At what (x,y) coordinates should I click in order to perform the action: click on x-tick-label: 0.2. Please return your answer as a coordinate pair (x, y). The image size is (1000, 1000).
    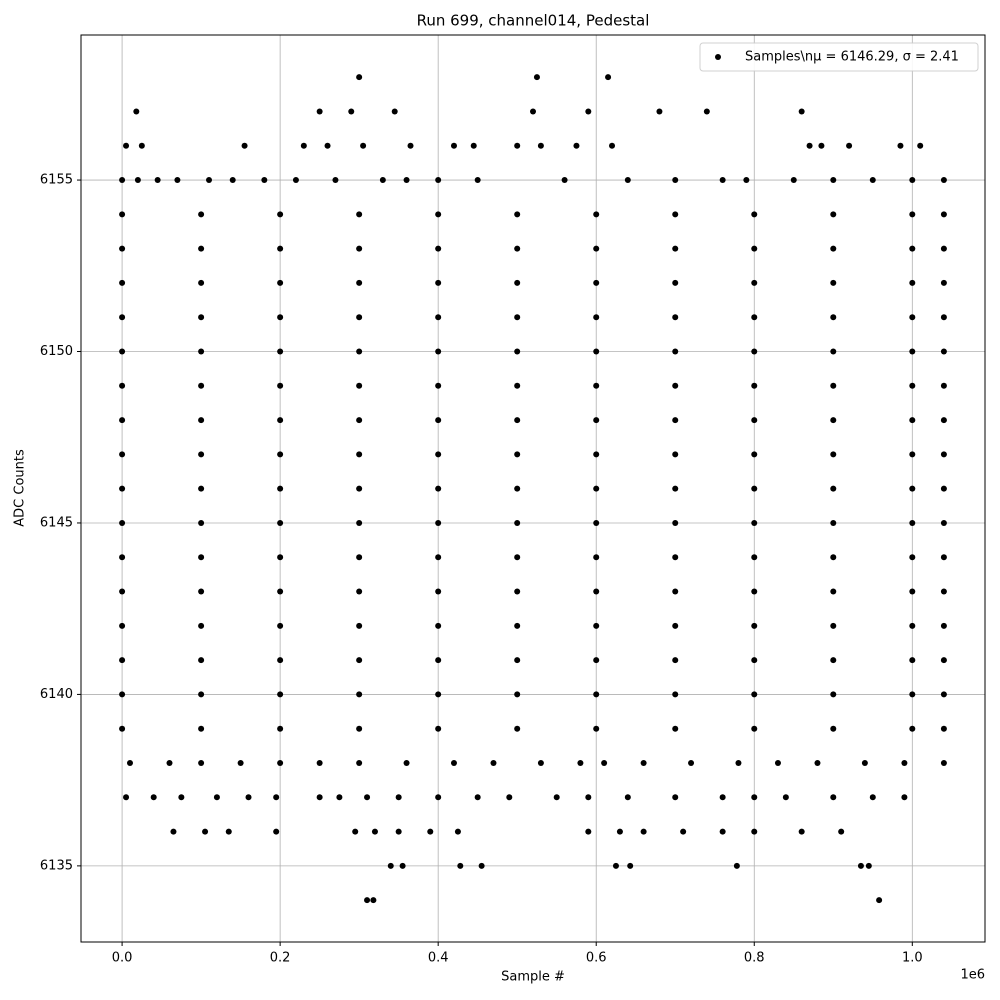
    Looking at the image, I should click on (280, 958).